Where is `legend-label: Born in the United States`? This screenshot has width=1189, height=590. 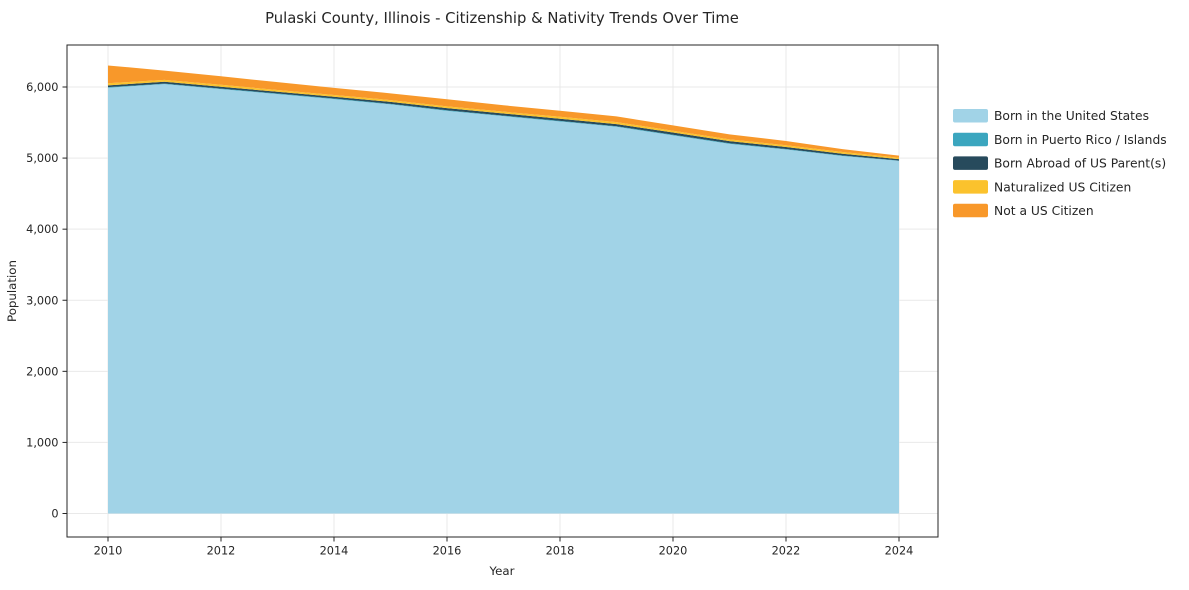
legend-label: Born in the United States is located at coordinates (1071, 116).